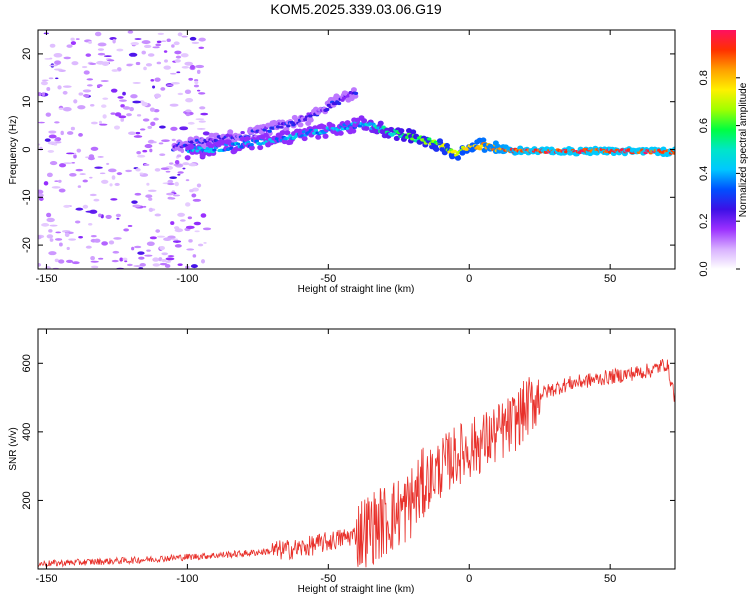 The image size is (750, 600). I want to click on colorbar-tick-label: 0.4, so click(704, 173).